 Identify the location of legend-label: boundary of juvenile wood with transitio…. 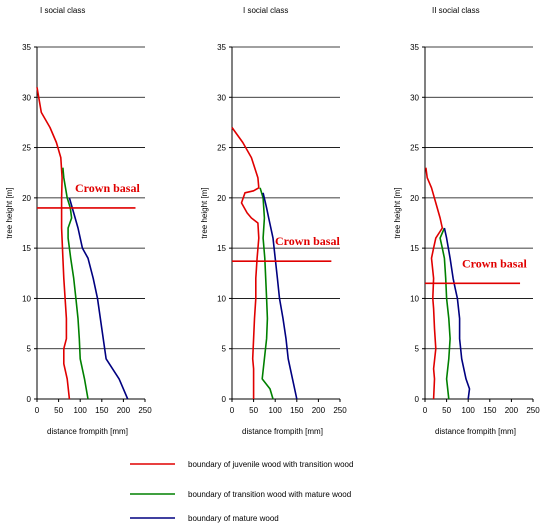
(270, 464).